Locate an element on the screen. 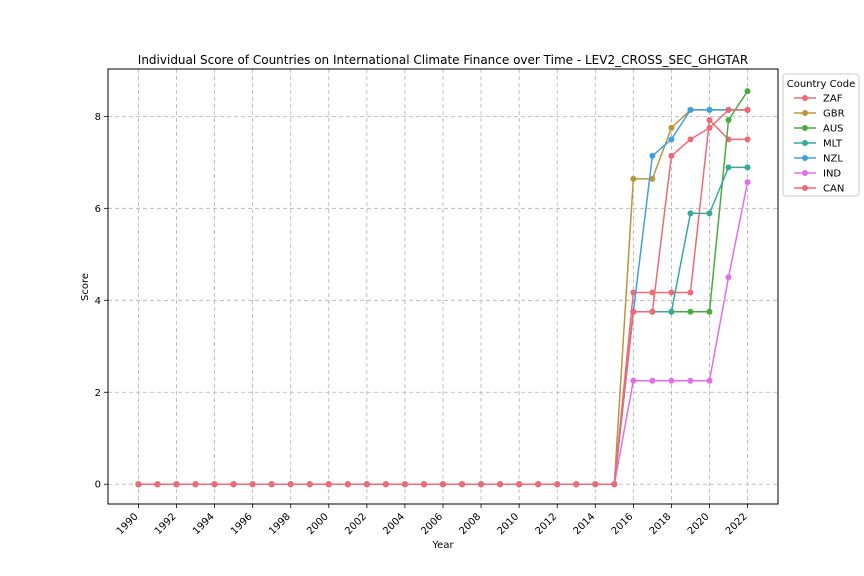  legend-item-mlt: MLT is located at coordinates (818, 144).